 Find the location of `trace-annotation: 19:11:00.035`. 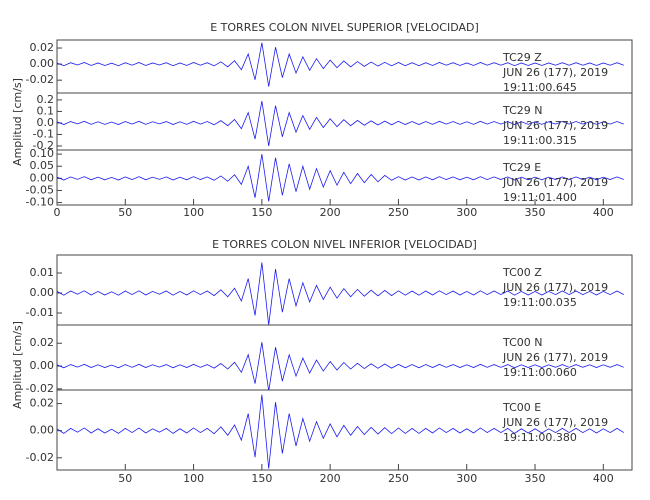

trace-annotation: 19:11:00.035 is located at coordinates (540, 302).